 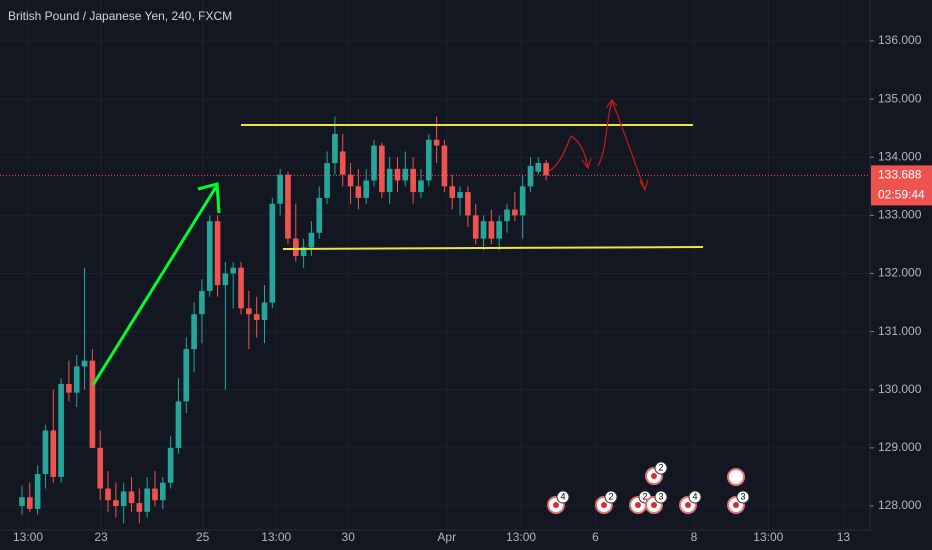 What do you see at coordinates (901, 185) in the screenshot?
I see `last-price-box` at bounding box center [901, 185].